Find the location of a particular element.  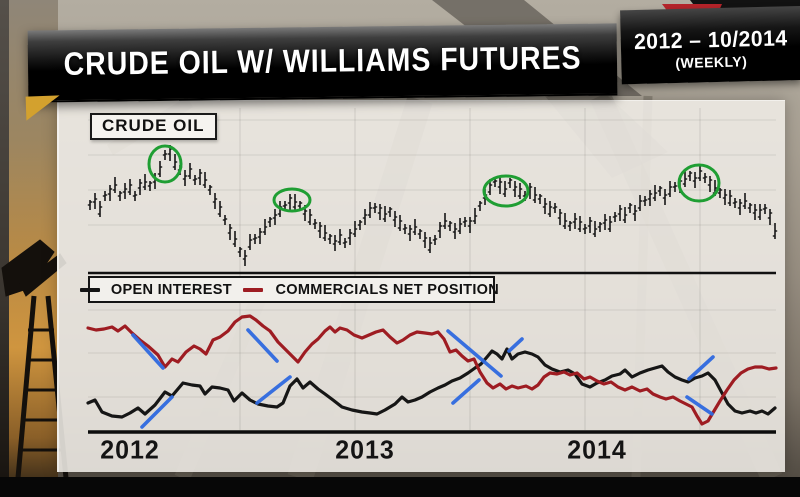

x-axis-label-2014: 2014 is located at coordinates (597, 450).